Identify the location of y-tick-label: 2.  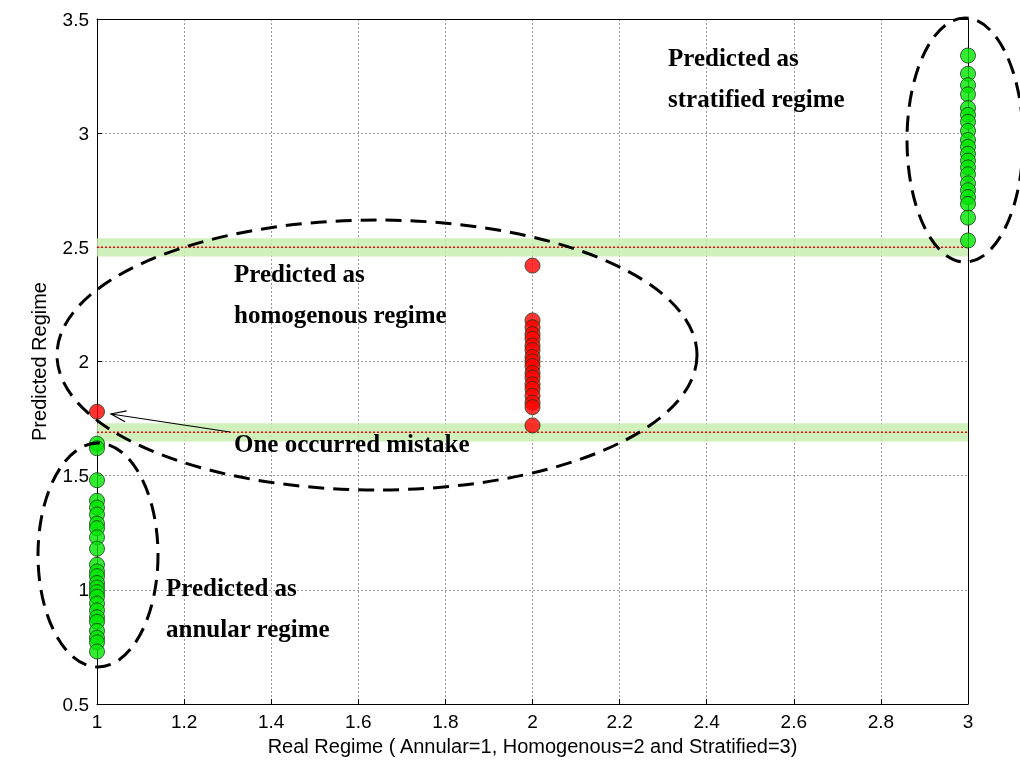
(83, 361).